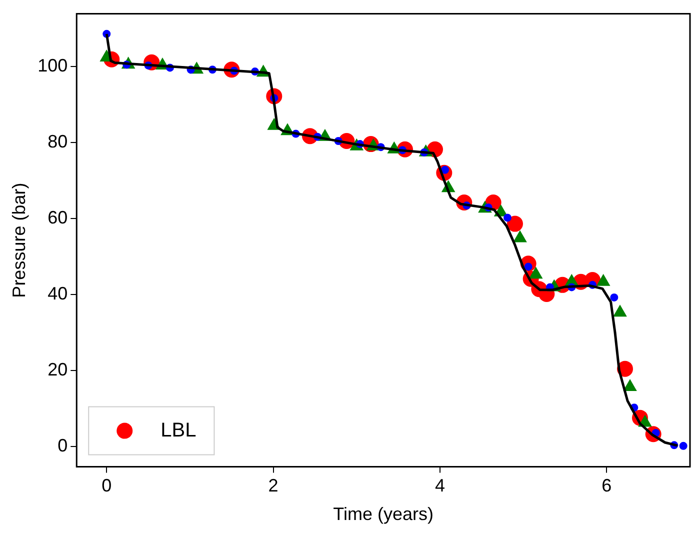 The image size is (700, 535). I want to click on legend-label: LBL, so click(178, 430).